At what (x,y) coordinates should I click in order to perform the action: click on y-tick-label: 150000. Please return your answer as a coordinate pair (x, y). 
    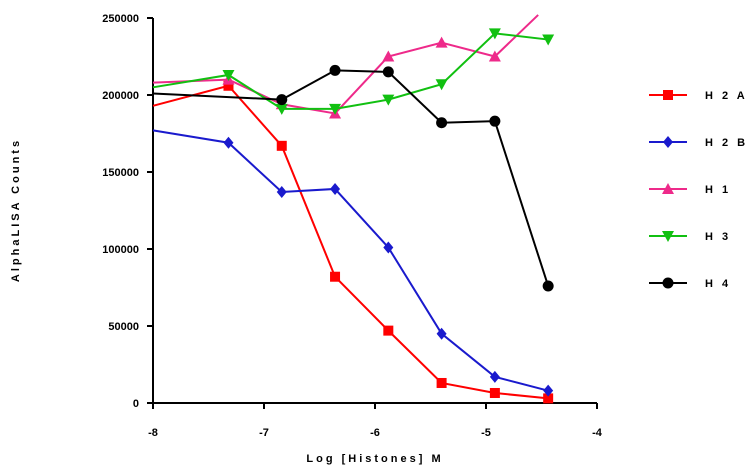
    Looking at the image, I should click on (120, 173).